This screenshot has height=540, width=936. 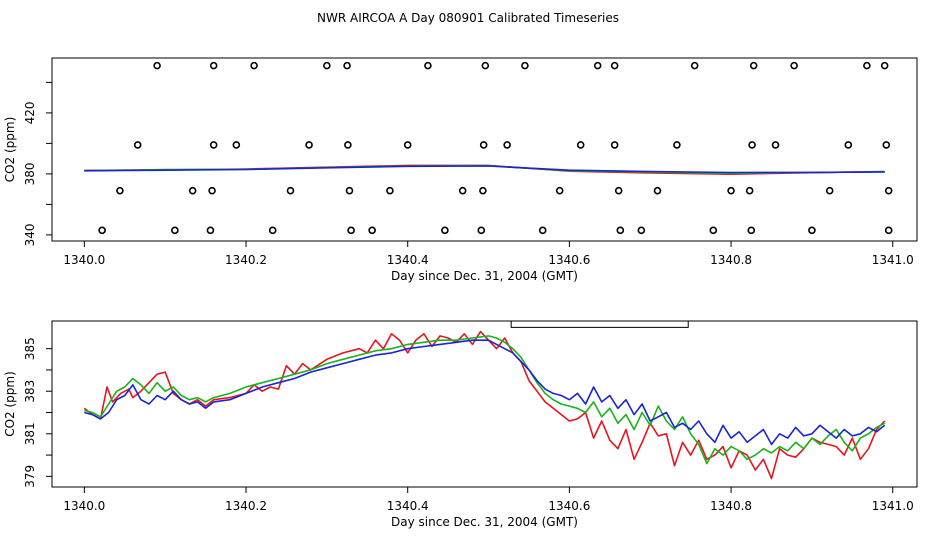 I want to click on bottom-x-axis-label: Day since Dec. 31, 2004 (GMT), so click(x=484, y=522).